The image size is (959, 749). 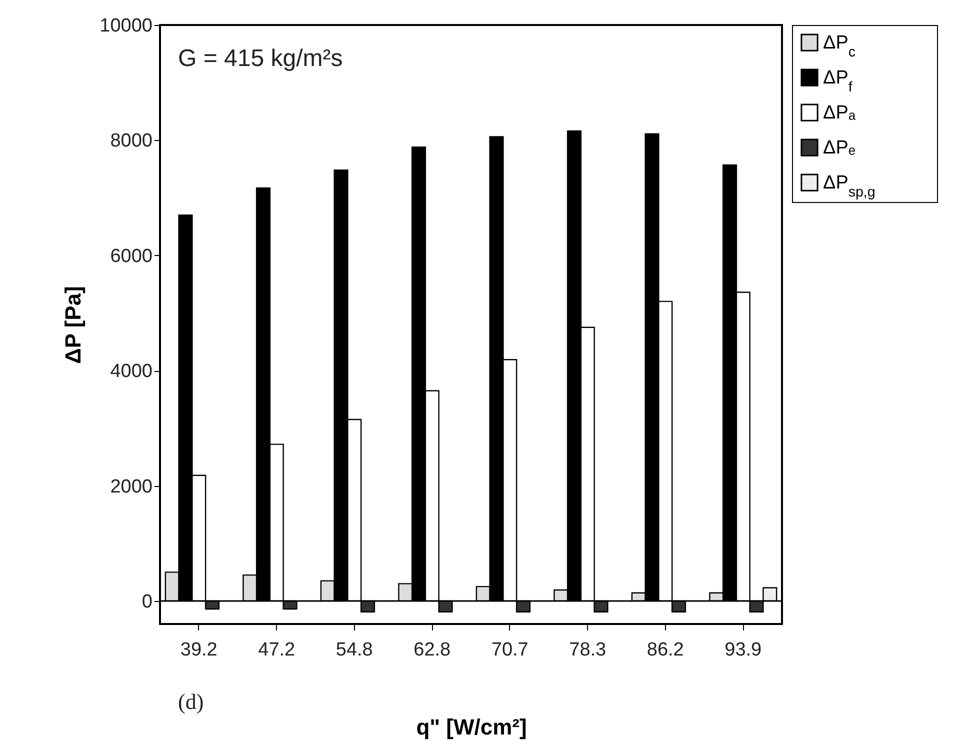 What do you see at coordinates (131, 256) in the screenshot?
I see `y-tick-label: 6000` at bounding box center [131, 256].